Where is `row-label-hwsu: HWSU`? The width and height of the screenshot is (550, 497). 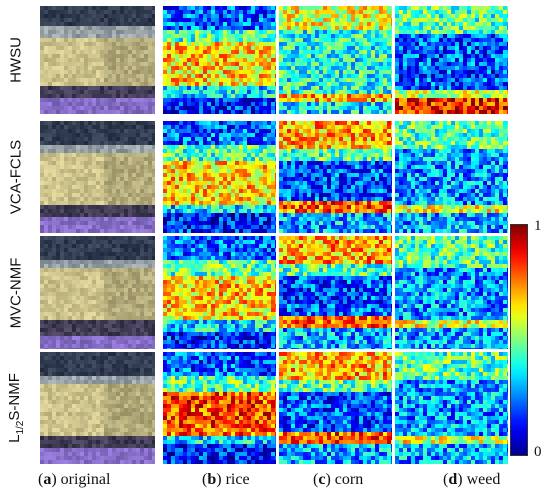
row-label-hwsu: HWSU is located at coordinates (16, 59).